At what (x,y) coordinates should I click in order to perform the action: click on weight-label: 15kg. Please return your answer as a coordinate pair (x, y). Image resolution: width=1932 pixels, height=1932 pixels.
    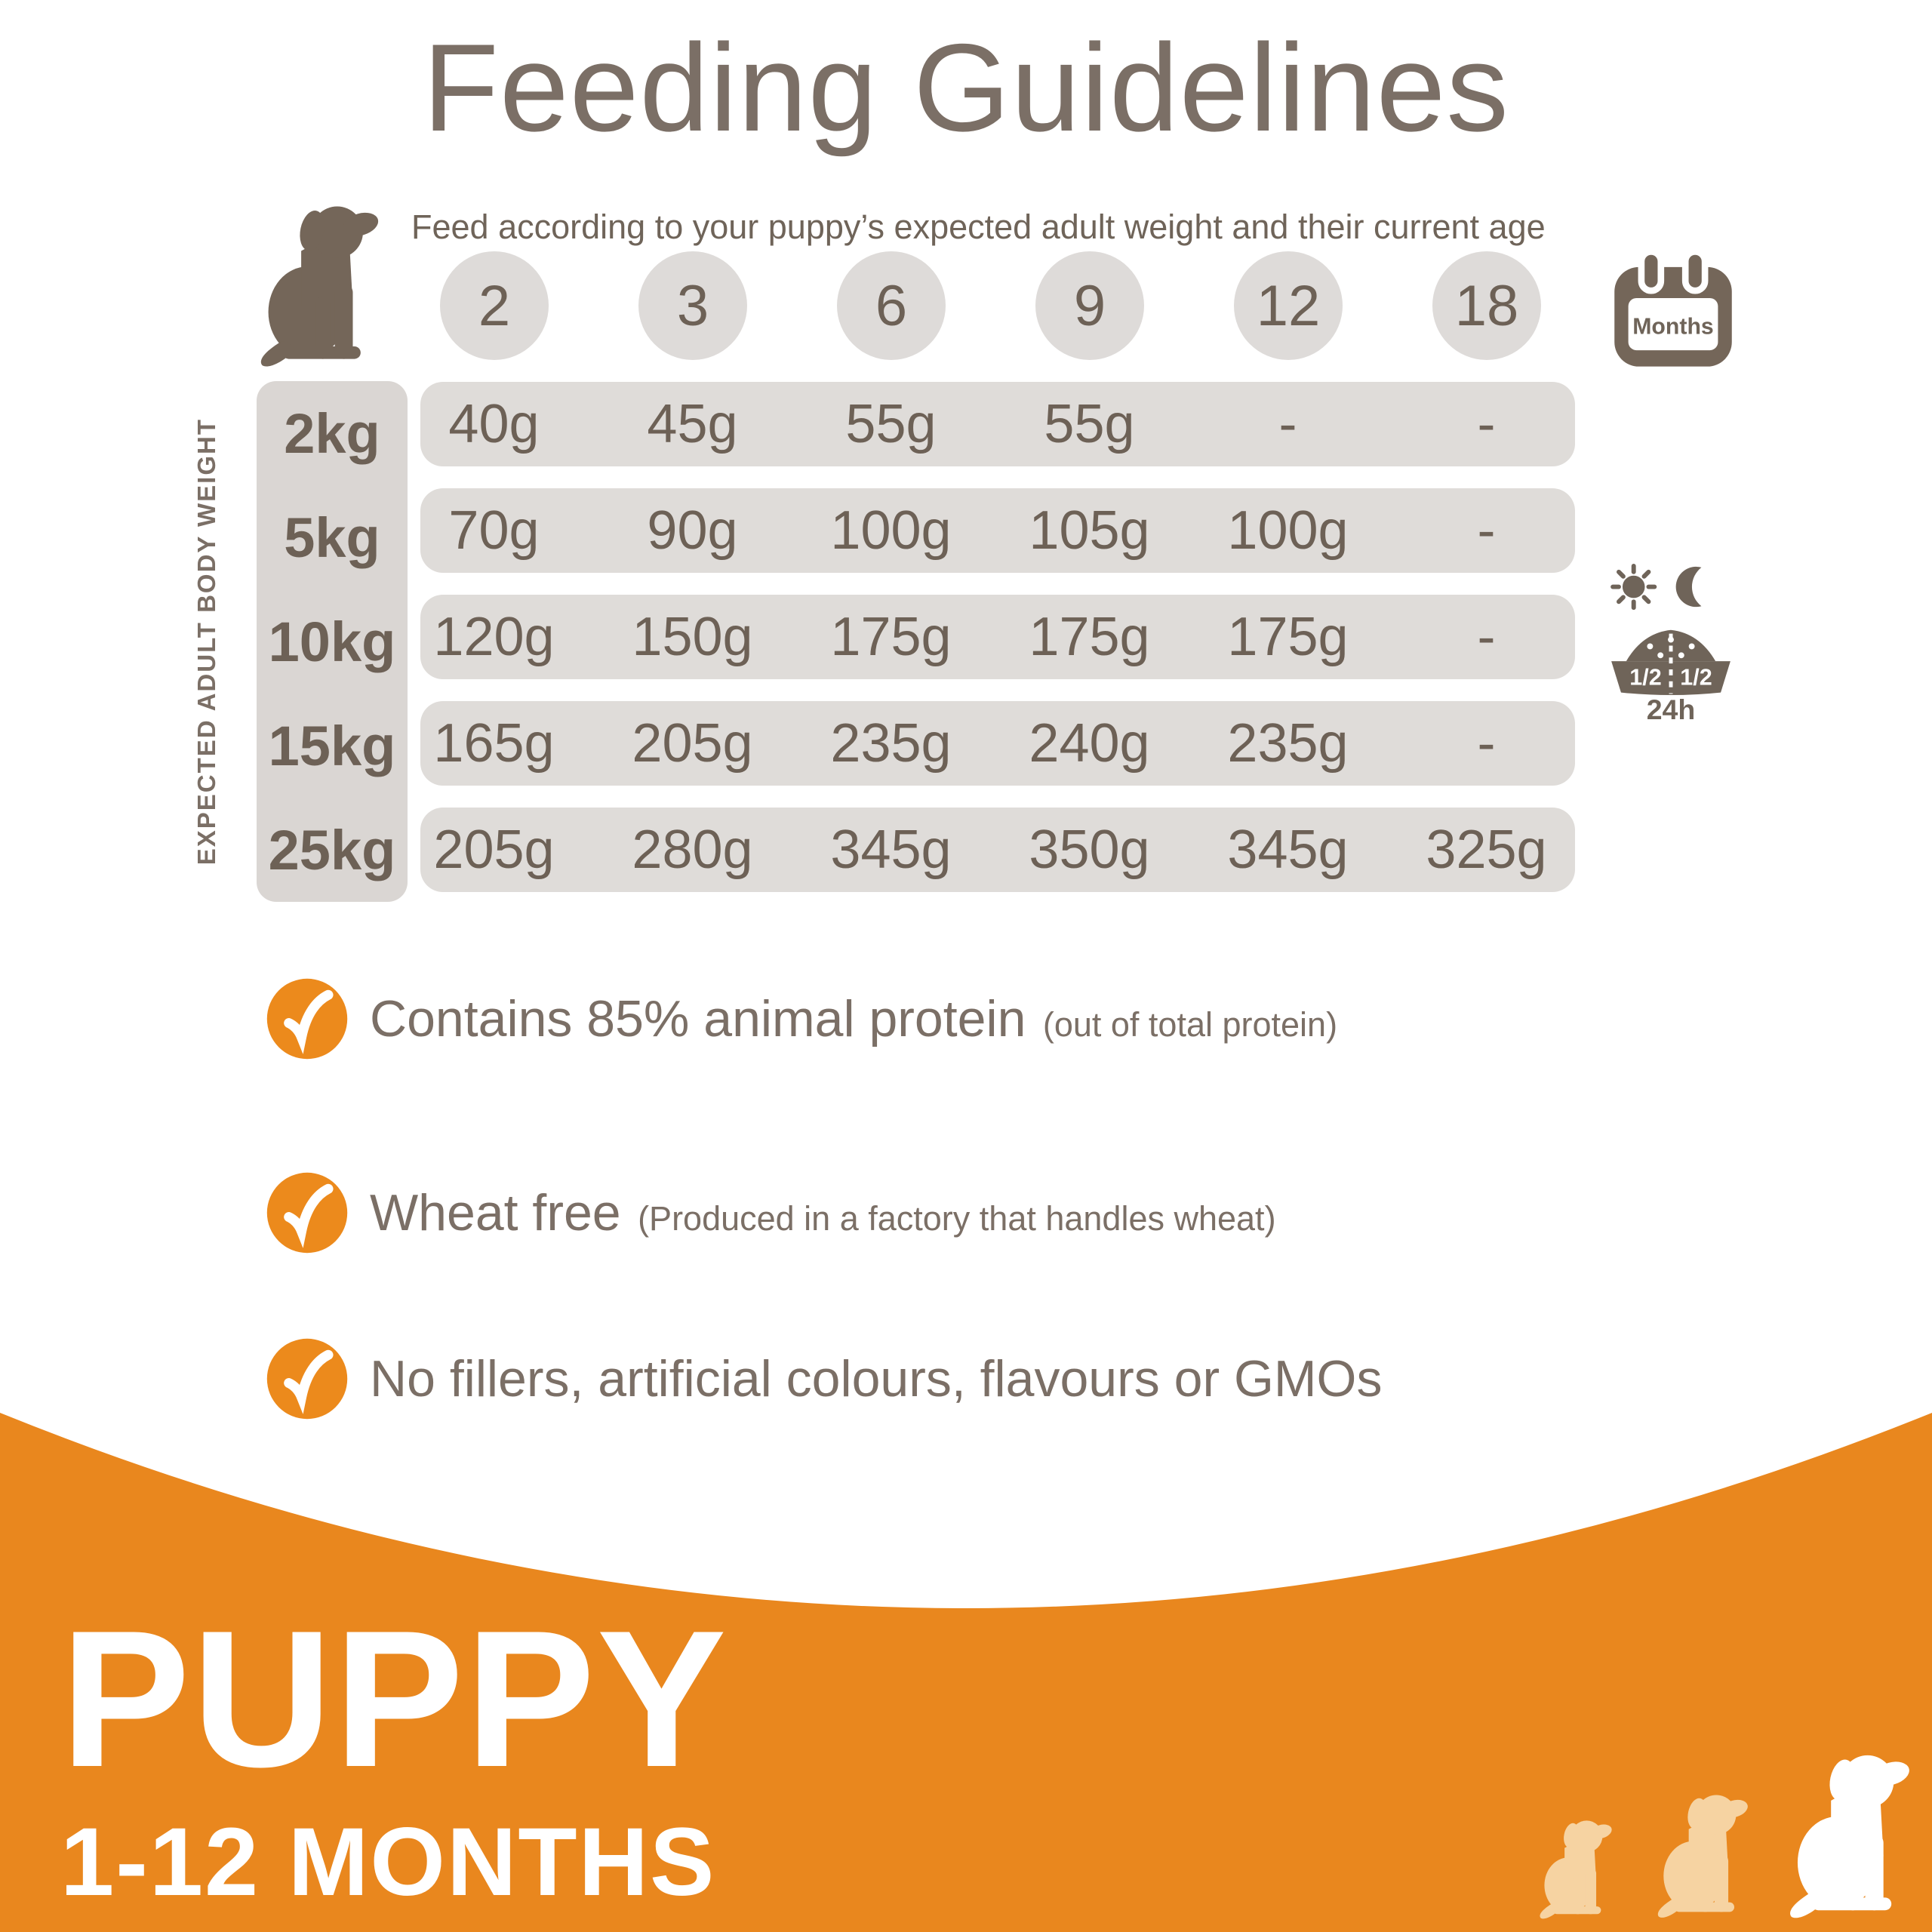
    Looking at the image, I should click on (332, 745).